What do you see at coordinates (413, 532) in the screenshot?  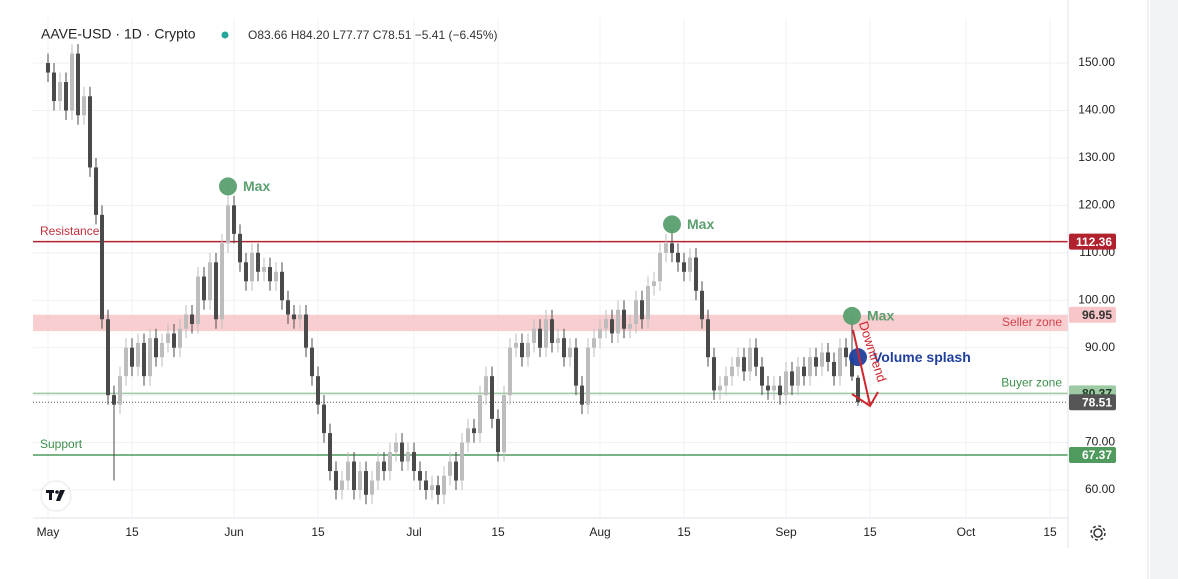 I see `x-tick-label: Jul` at bounding box center [413, 532].